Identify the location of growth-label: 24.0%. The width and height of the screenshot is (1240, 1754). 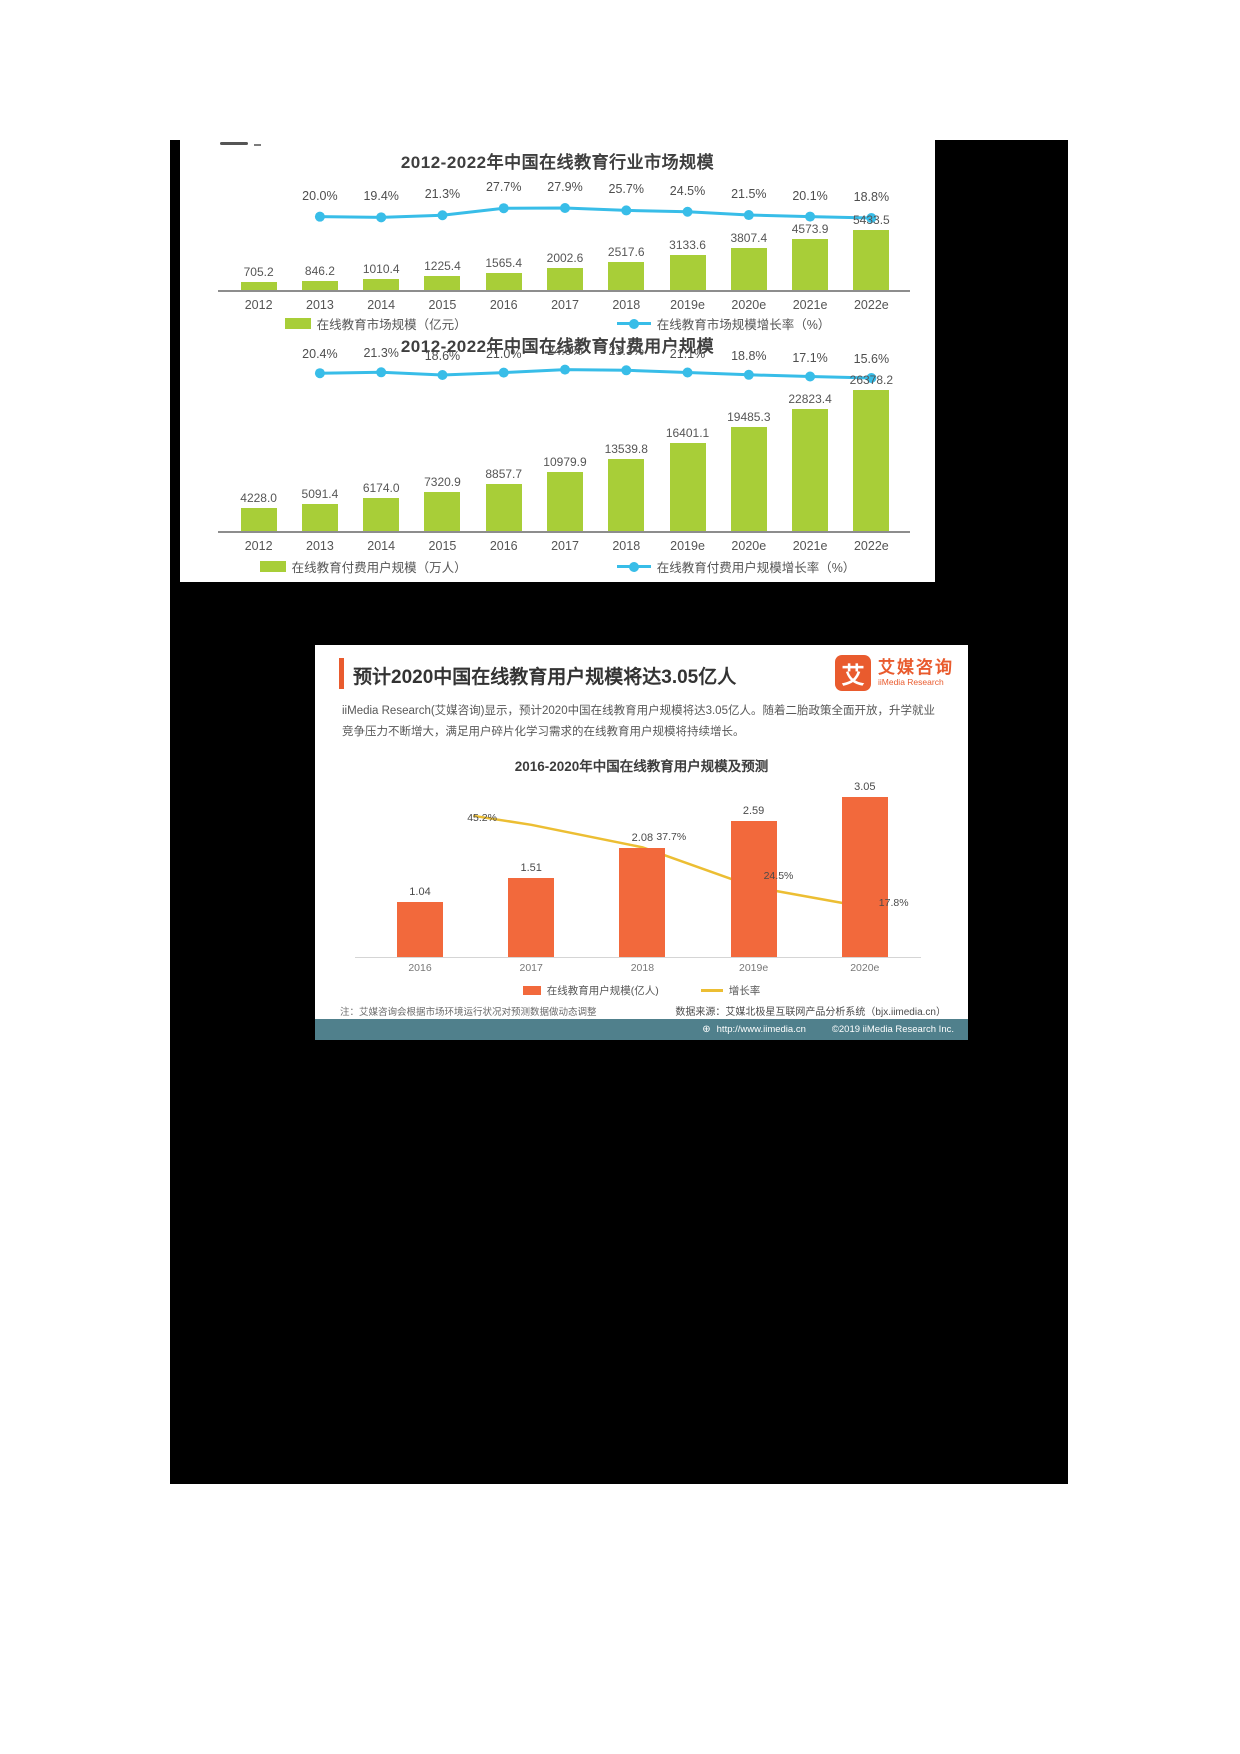
(565, 350).